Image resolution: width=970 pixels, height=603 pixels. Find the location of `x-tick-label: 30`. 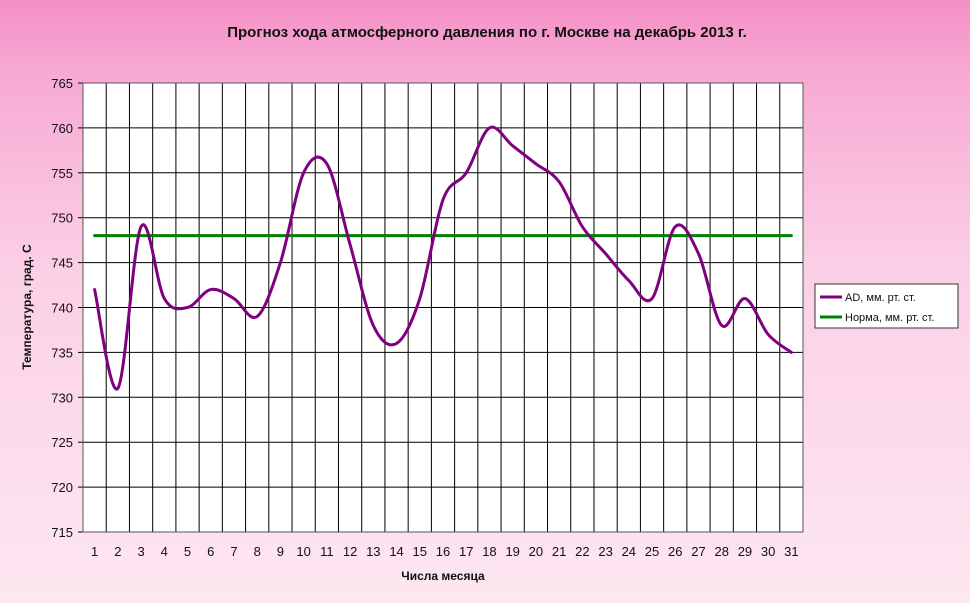

x-tick-label: 30 is located at coordinates (768, 551).